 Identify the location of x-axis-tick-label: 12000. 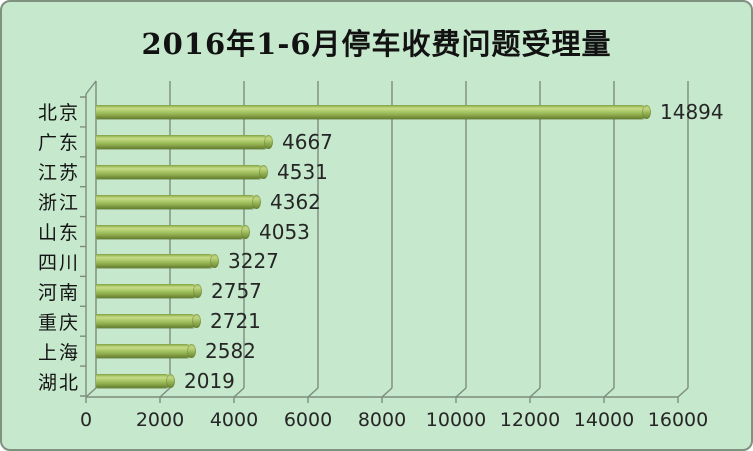
(530, 420).